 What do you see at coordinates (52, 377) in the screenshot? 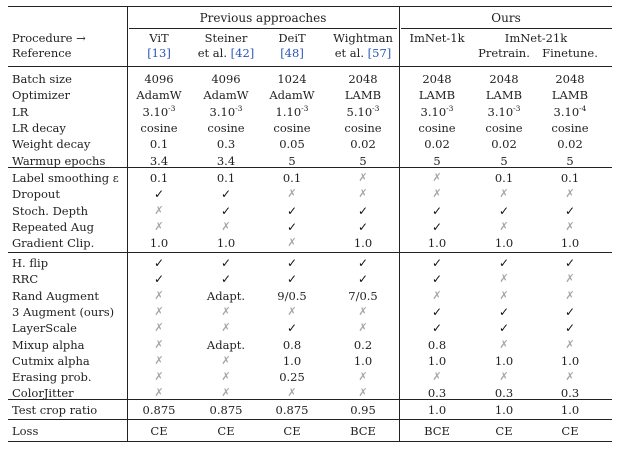
I see `row-label: Erasing prob.` at bounding box center [52, 377].